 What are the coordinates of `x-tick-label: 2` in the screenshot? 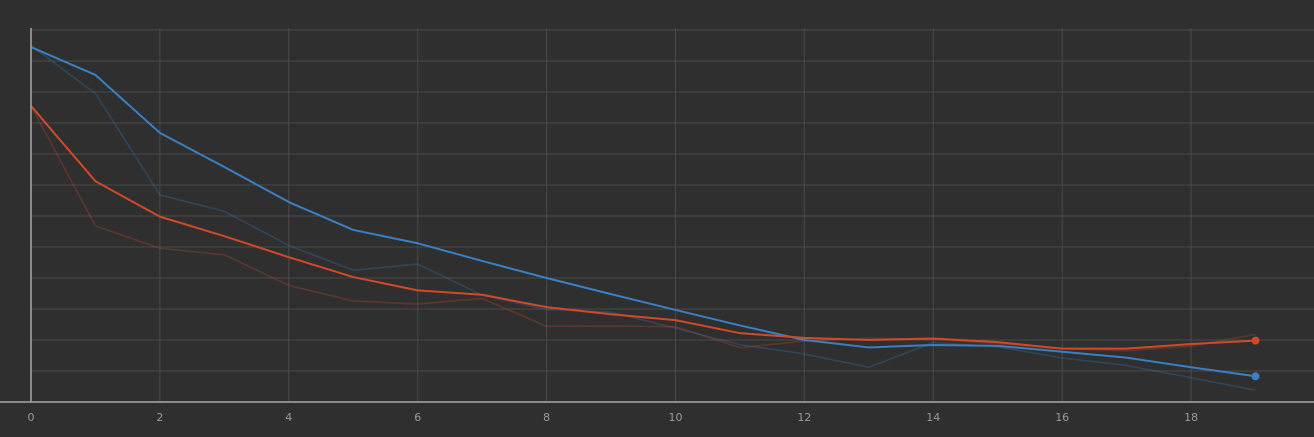 It's located at (159, 417).